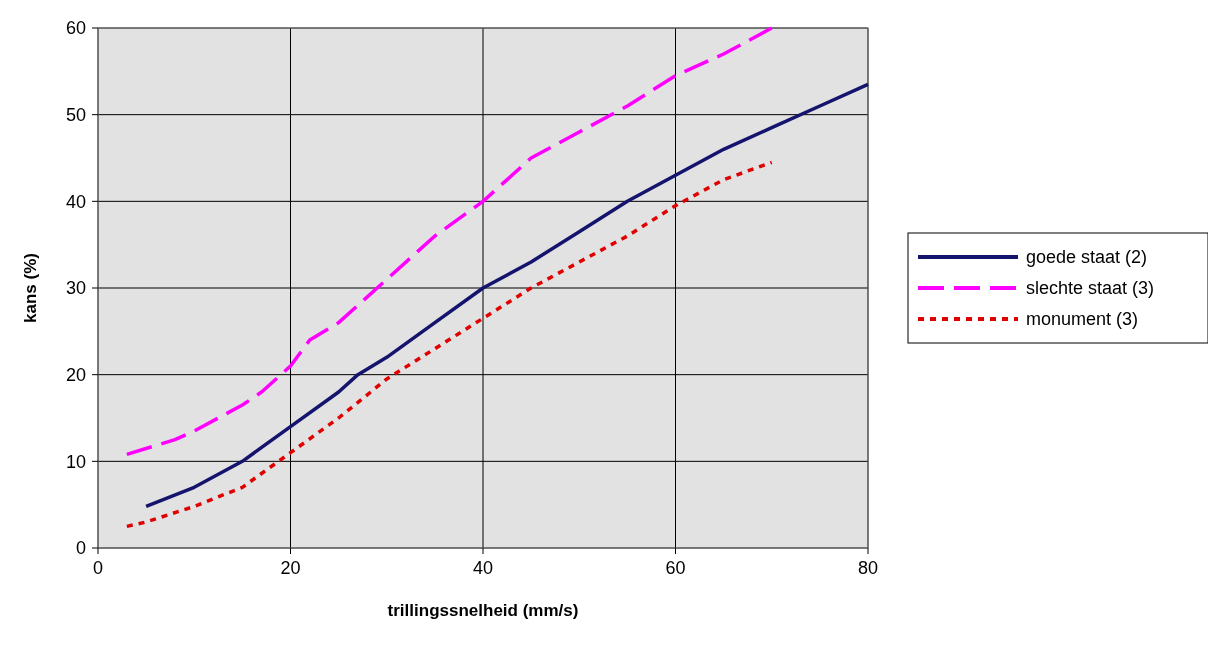 This screenshot has width=1219, height=653. I want to click on legend-label: slechte staat (3), so click(1090, 288).